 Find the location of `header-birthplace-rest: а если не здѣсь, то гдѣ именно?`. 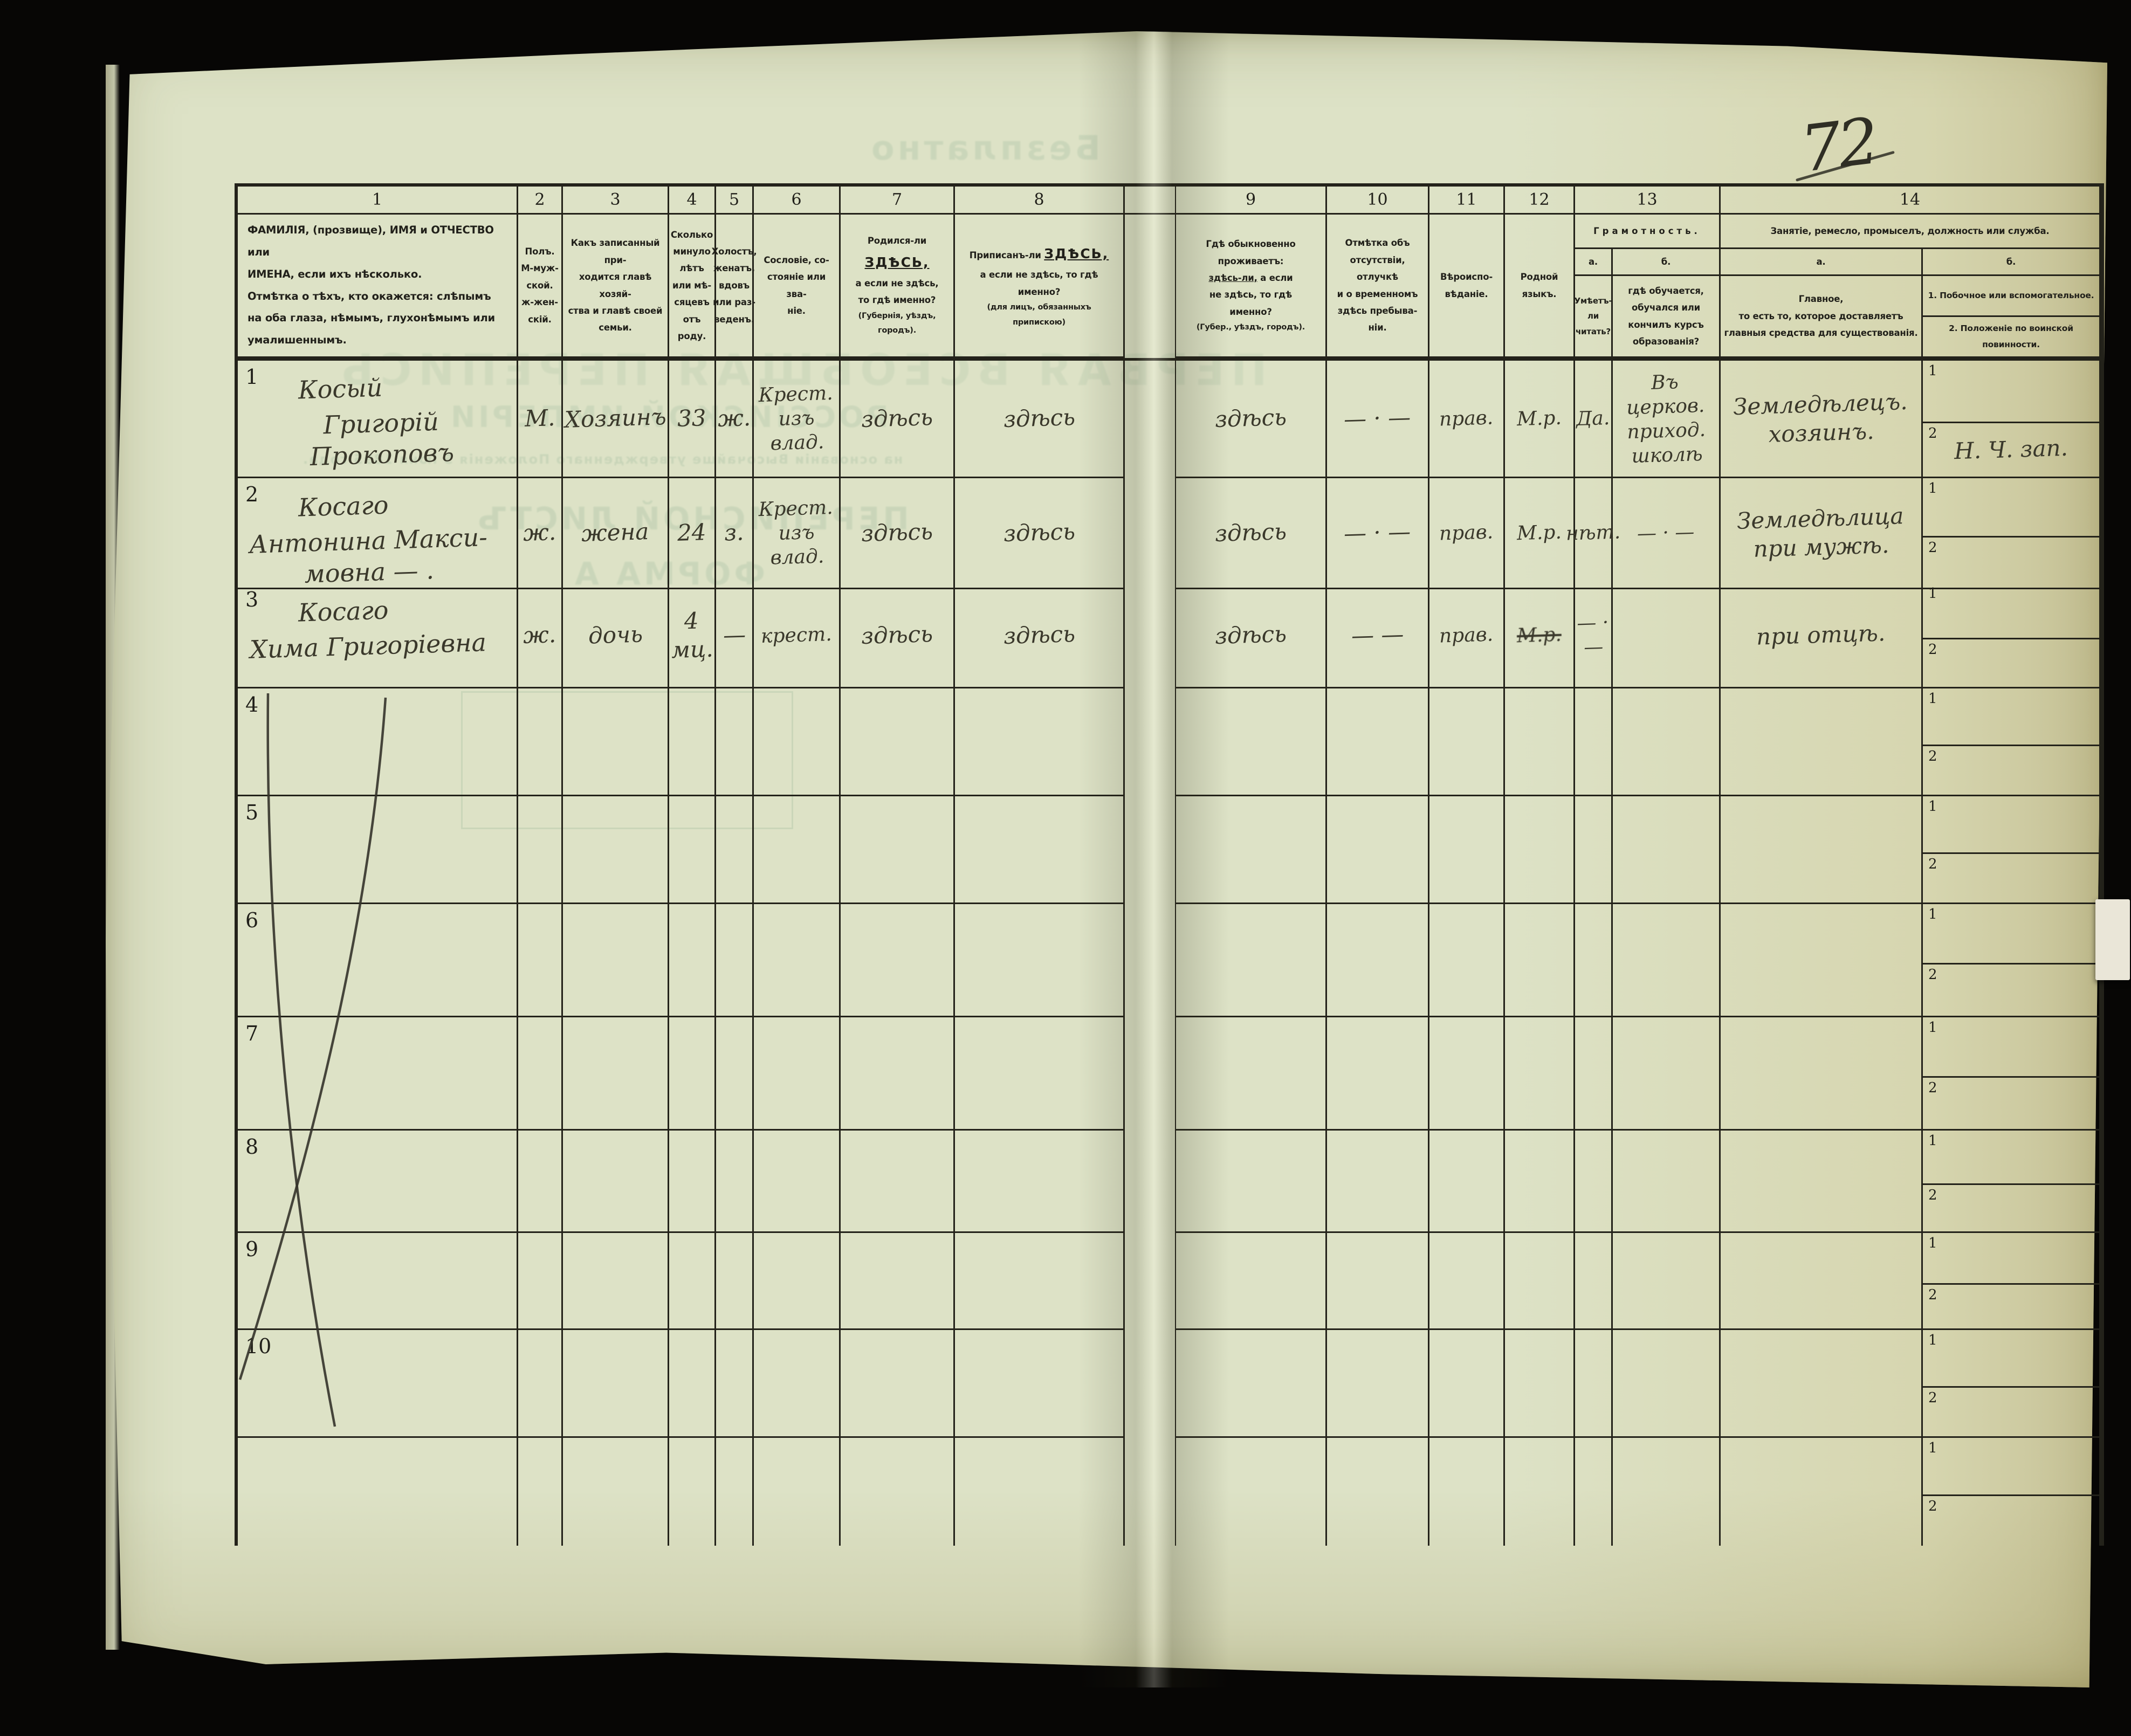

header-birthplace-rest: а если не здѣсь, то гдѣ именно? is located at coordinates (897, 292).